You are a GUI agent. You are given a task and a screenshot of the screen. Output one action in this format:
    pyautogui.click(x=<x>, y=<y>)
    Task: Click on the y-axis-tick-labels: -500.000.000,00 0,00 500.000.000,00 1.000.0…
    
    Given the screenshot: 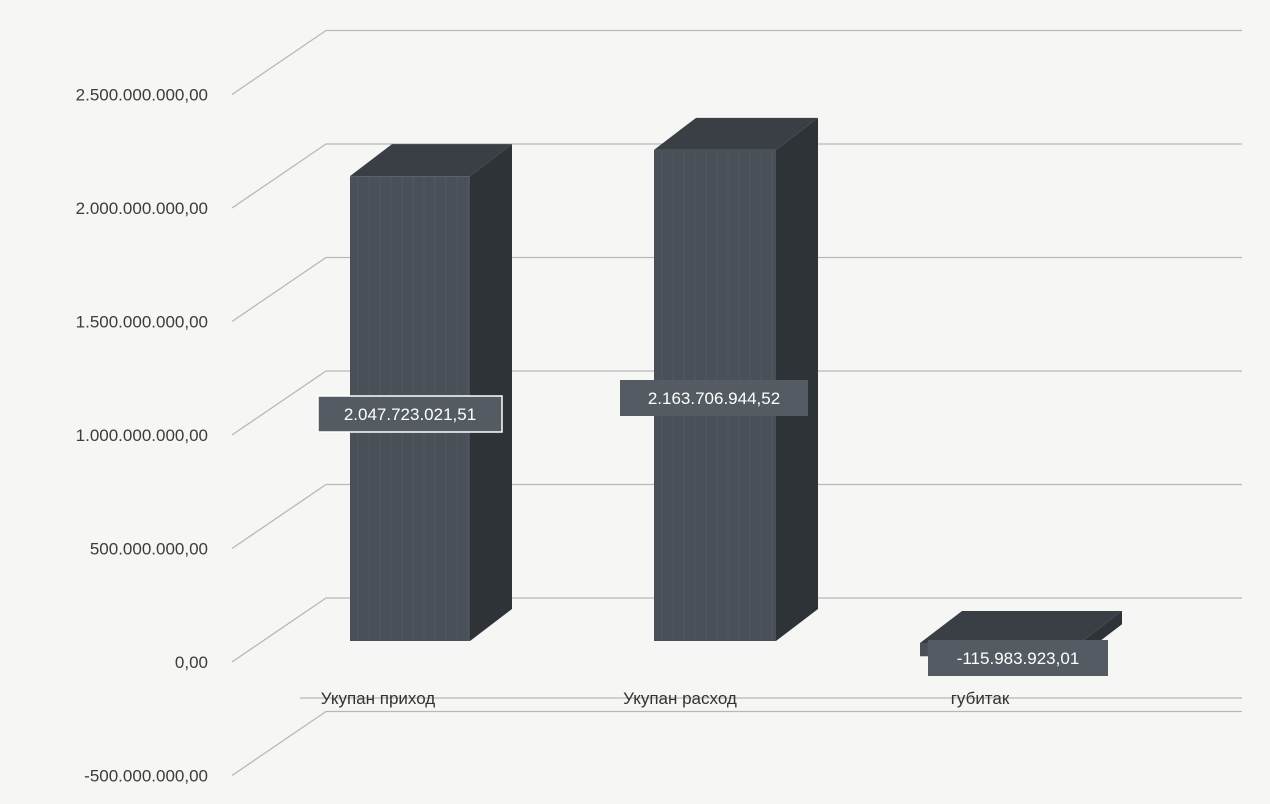 What is the action you would take?
    pyautogui.click(x=142, y=436)
    